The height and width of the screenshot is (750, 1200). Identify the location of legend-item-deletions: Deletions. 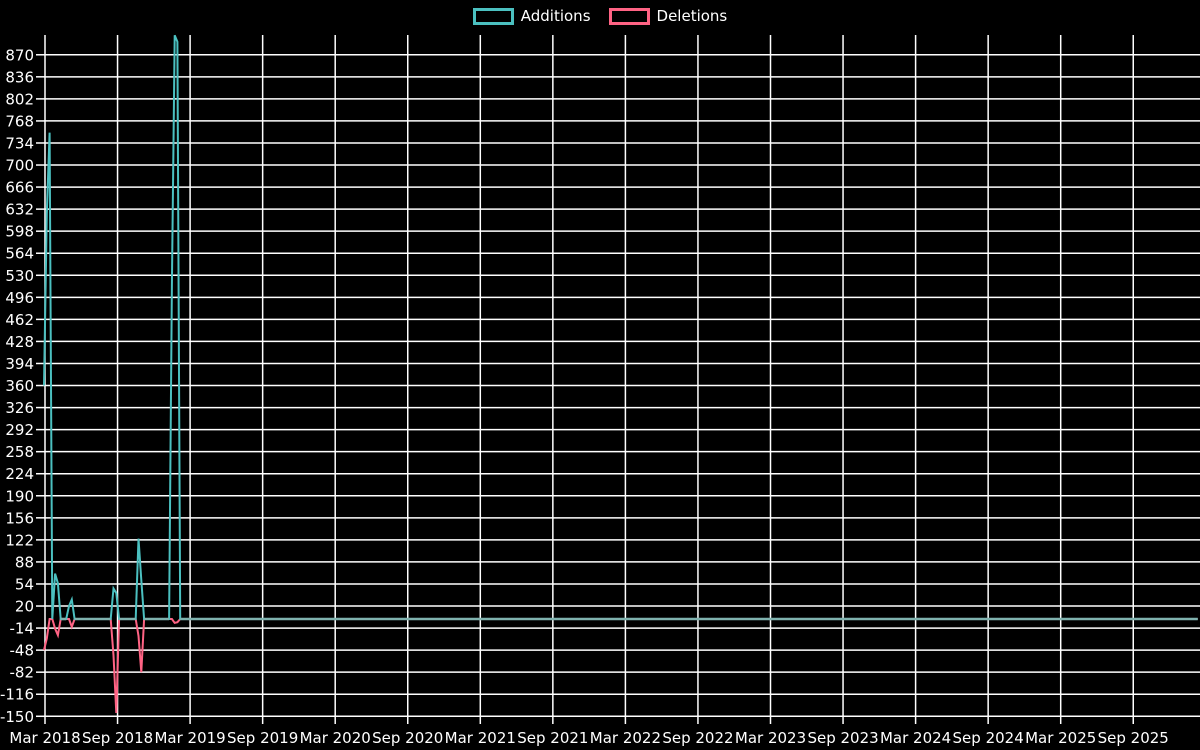
(668, 16).